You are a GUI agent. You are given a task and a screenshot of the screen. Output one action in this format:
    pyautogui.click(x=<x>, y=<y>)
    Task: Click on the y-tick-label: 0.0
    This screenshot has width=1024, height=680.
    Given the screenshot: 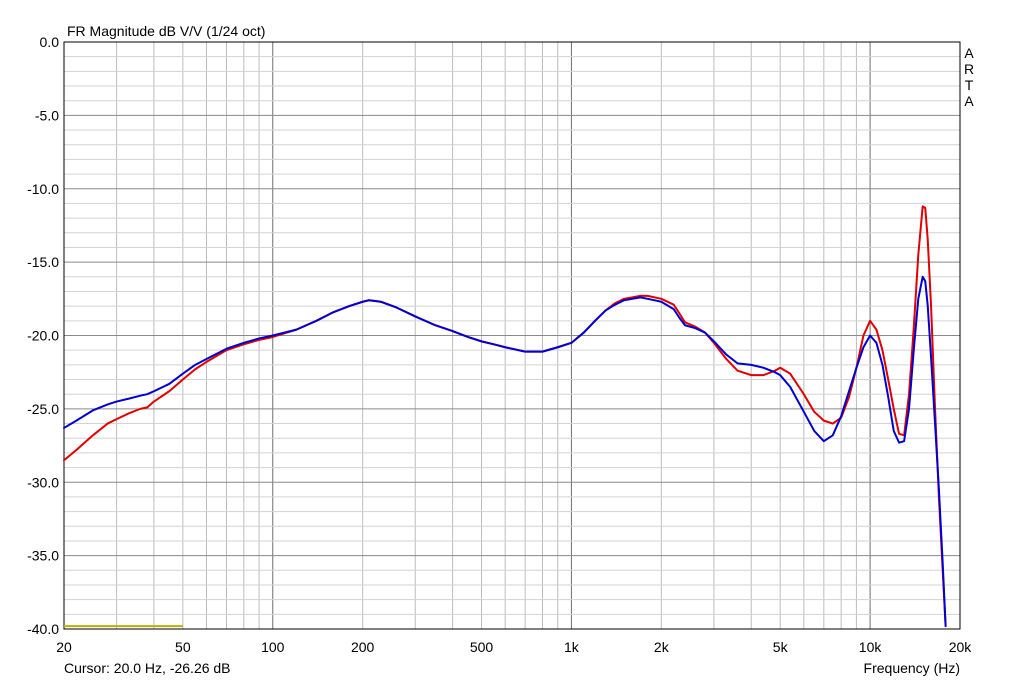 What is the action you would take?
    pyautogui.click(x=50, y=42)
    